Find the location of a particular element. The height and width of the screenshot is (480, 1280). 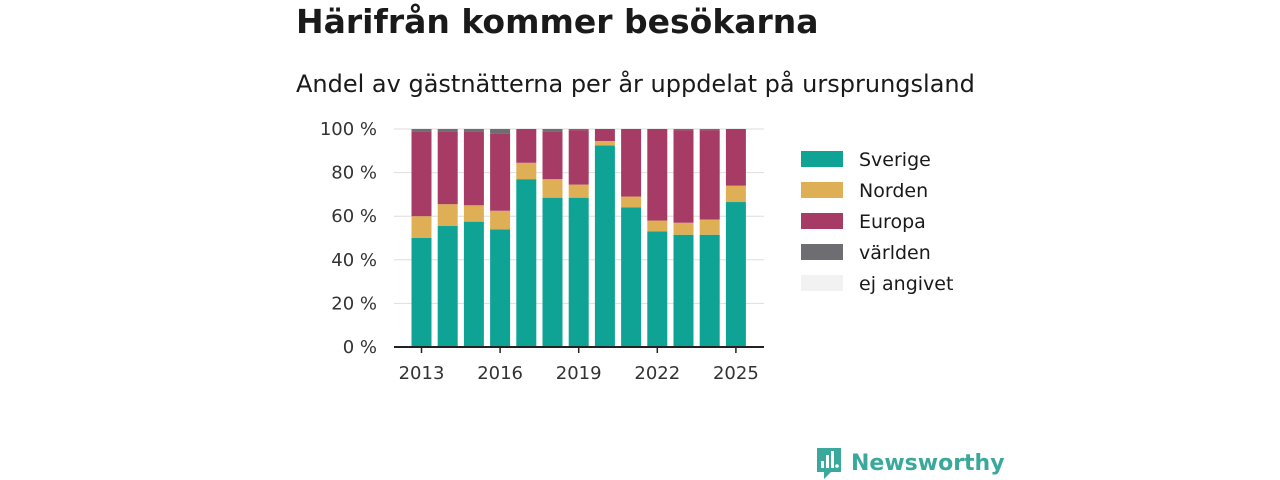

x-tick-label: 2016 is located at coordinates (500, 373).